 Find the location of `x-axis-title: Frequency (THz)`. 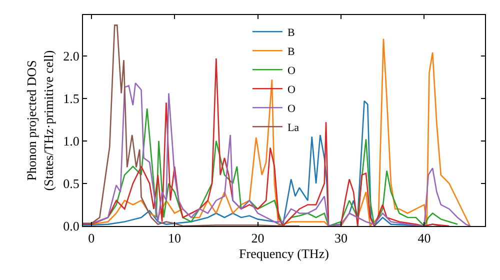

x-axis-title: Frequency (THz) is located at coordinates (284, 254).